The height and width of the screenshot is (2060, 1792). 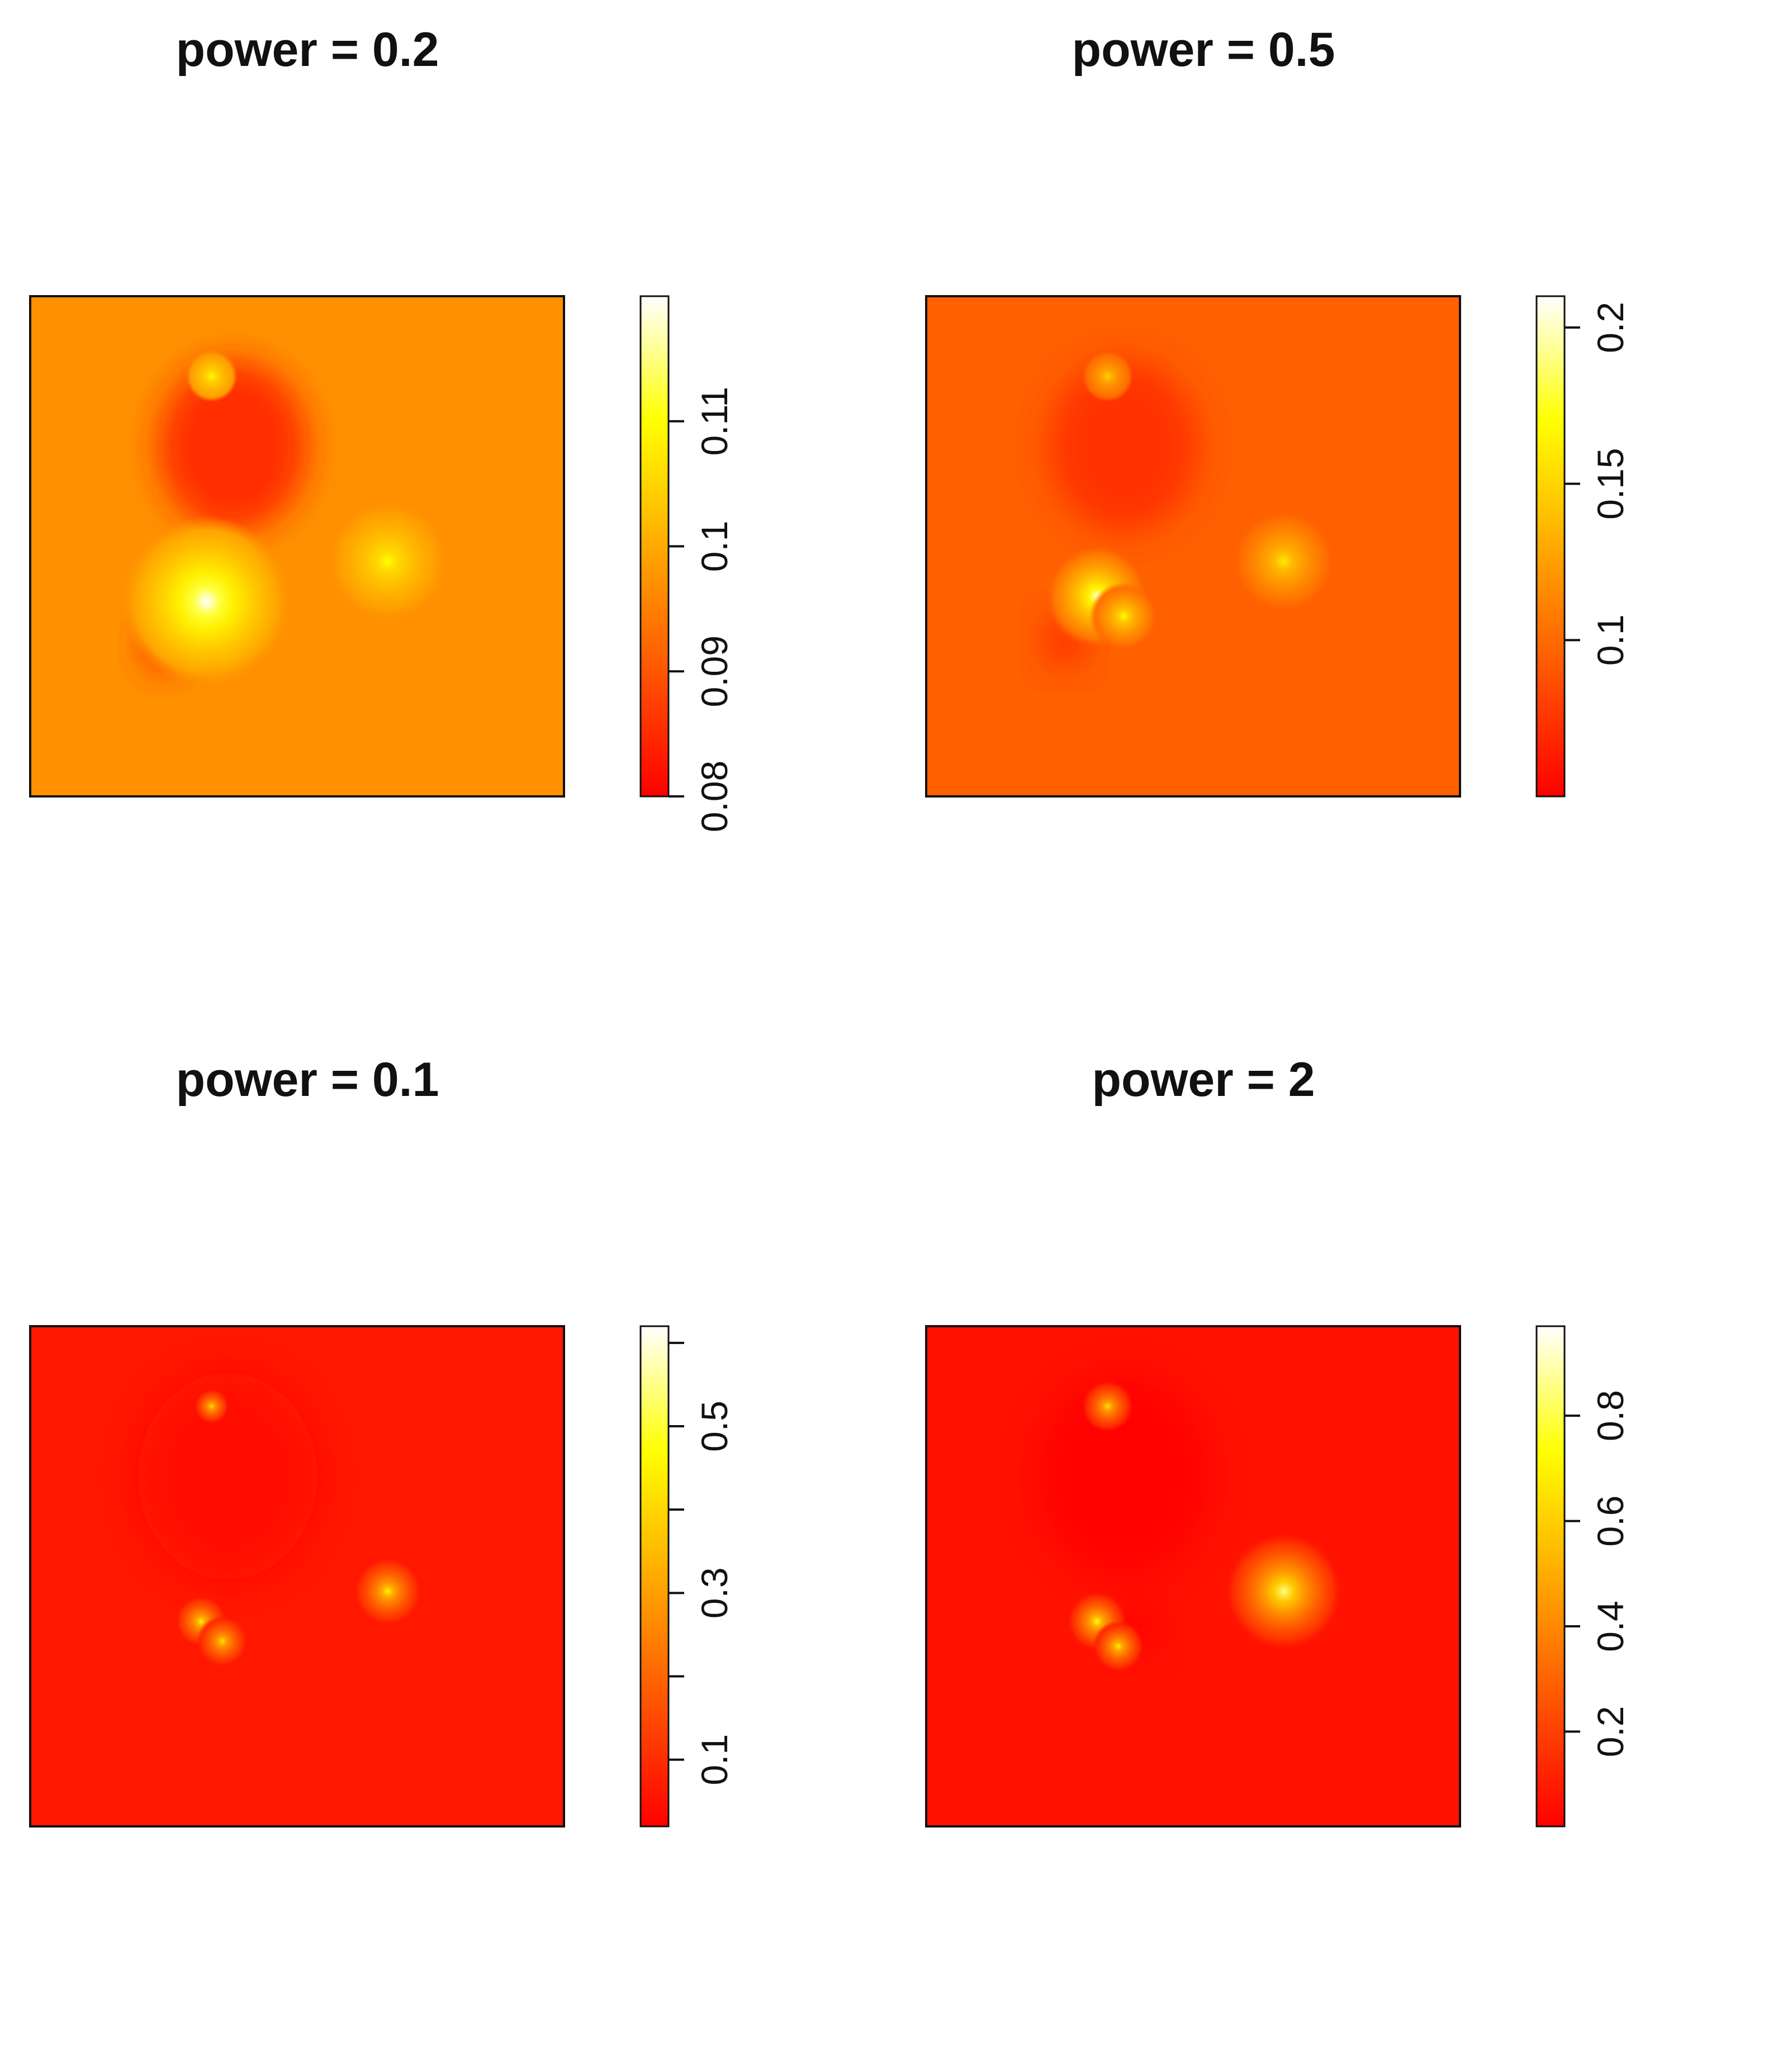 I want to click on heatmap-chart: 0.1 0.3 0.5, so click(x=382, y=1576).